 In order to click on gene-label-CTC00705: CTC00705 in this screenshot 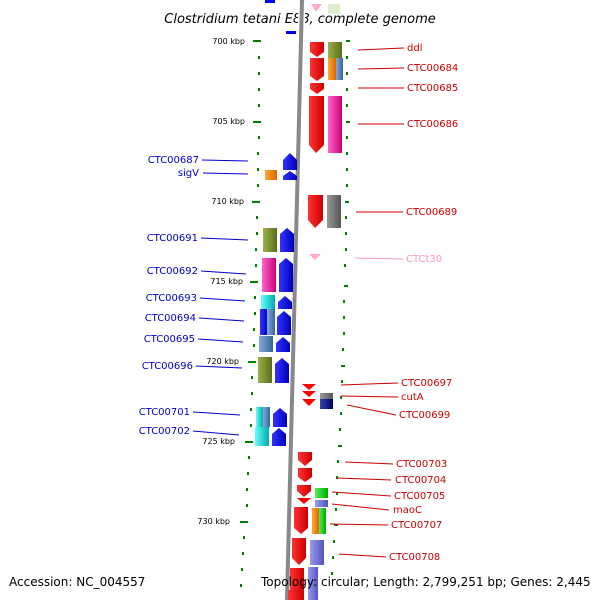, I will do `click(419, 496)`.